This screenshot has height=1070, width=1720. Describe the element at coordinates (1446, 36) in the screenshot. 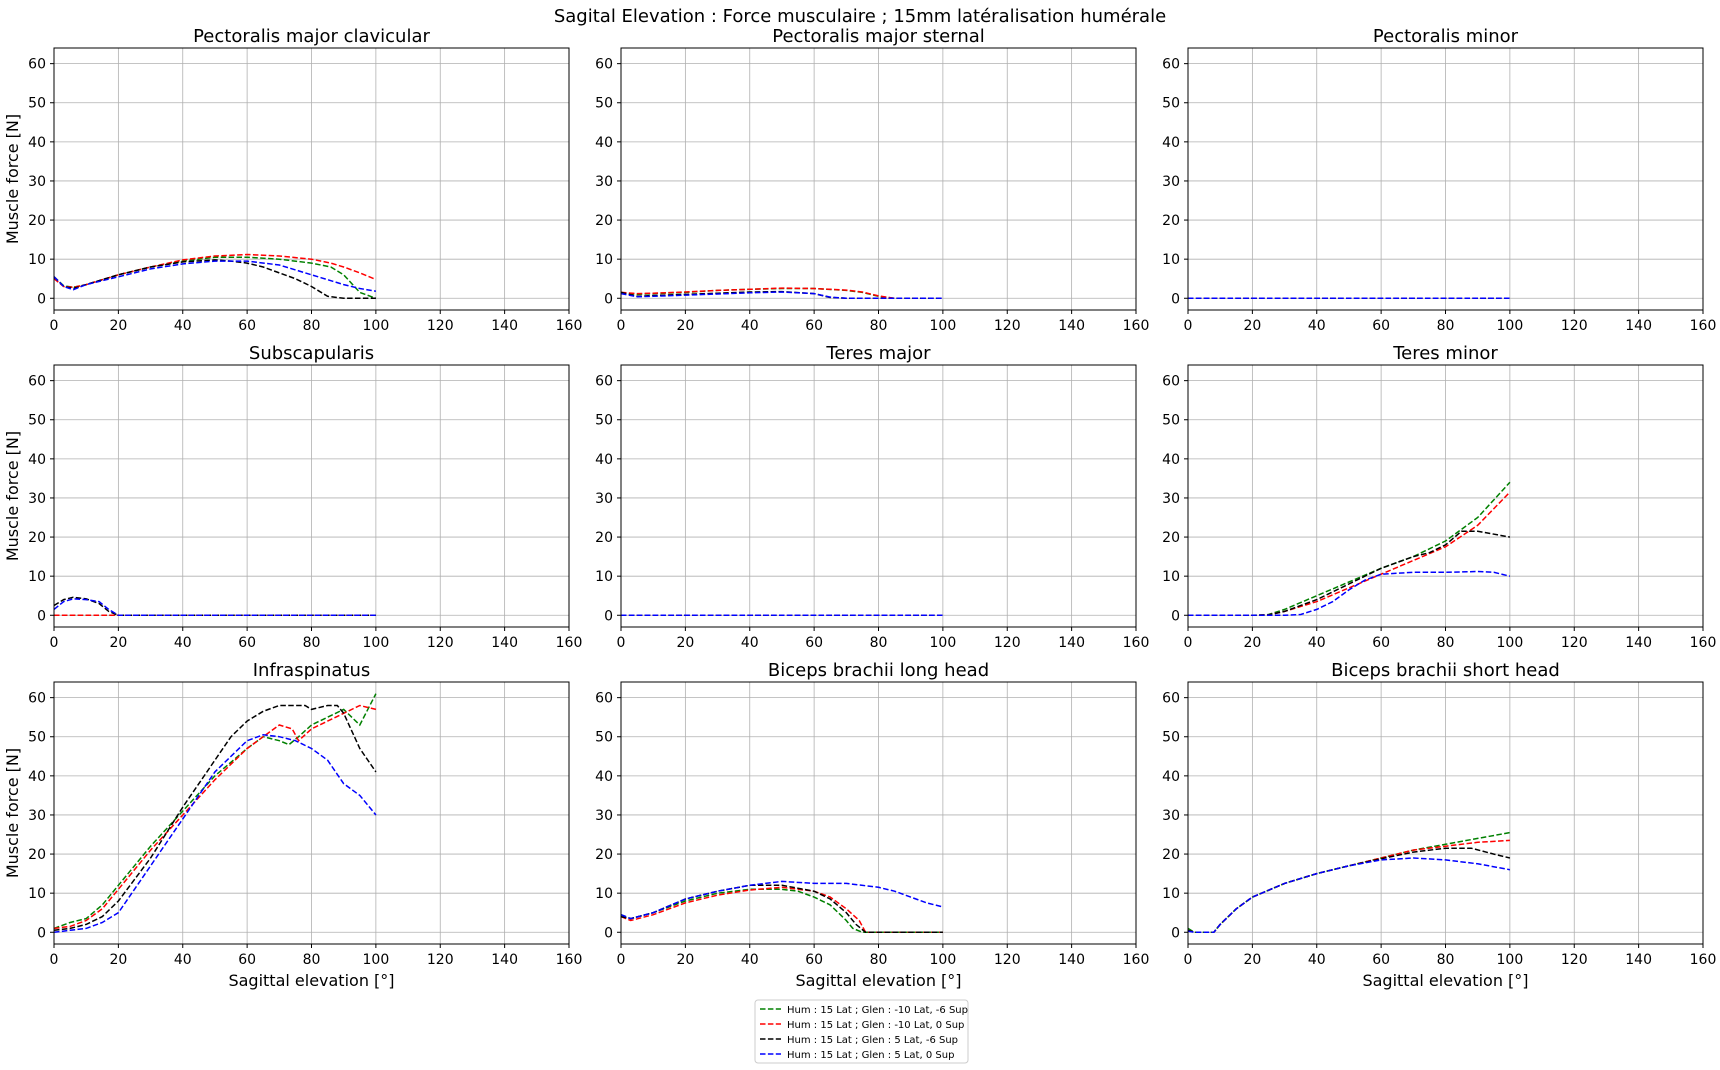

I see `subplot-title: Pectoralis minor` at that location.